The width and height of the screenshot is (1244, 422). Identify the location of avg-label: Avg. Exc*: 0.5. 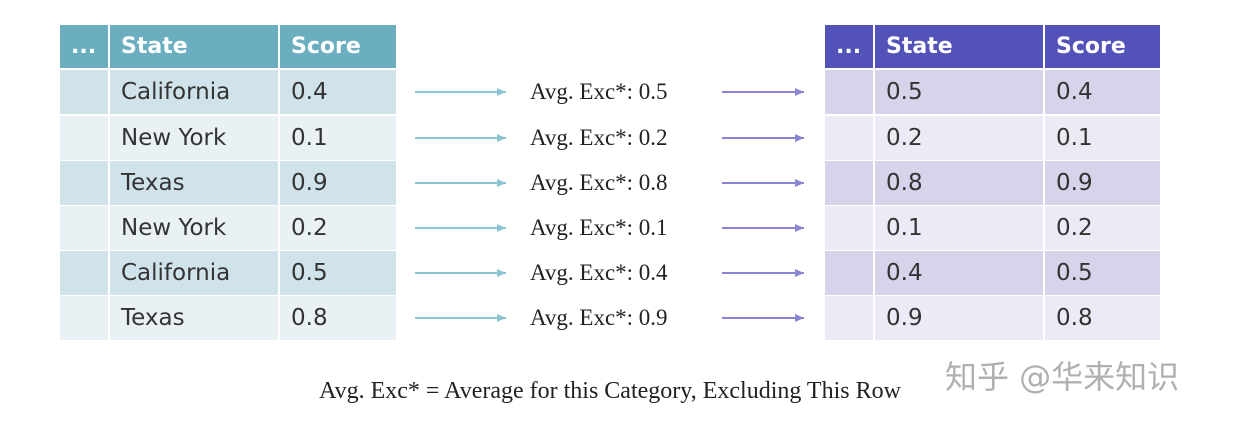
(599, 91).